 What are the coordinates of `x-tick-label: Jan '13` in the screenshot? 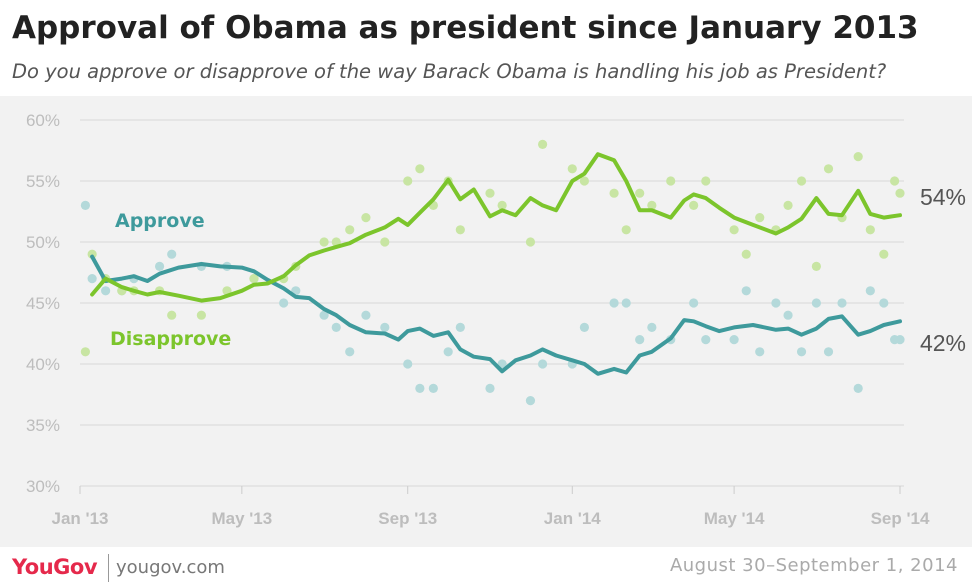 It's located at (80, 518).